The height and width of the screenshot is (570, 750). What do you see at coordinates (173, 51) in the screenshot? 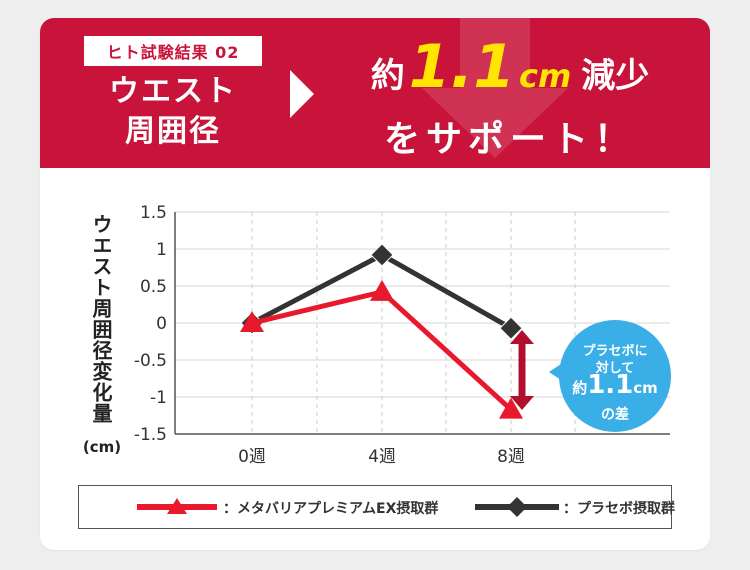
I see `study-tag: ヒト試験結果 02` at bounding box center [173, 51].